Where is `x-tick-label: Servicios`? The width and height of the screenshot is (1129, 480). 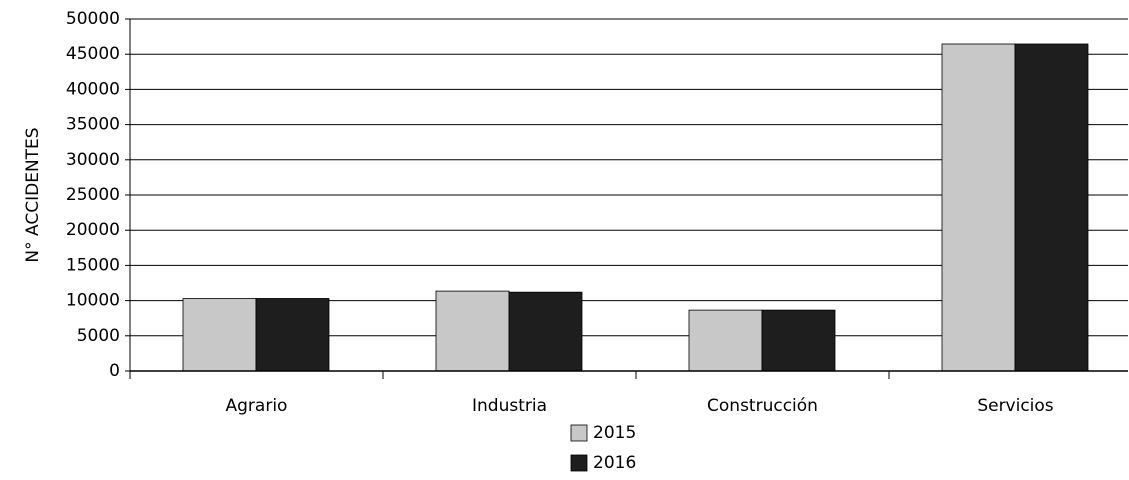 x-tick-label: Servicios is located at coordinates (1015, 406).